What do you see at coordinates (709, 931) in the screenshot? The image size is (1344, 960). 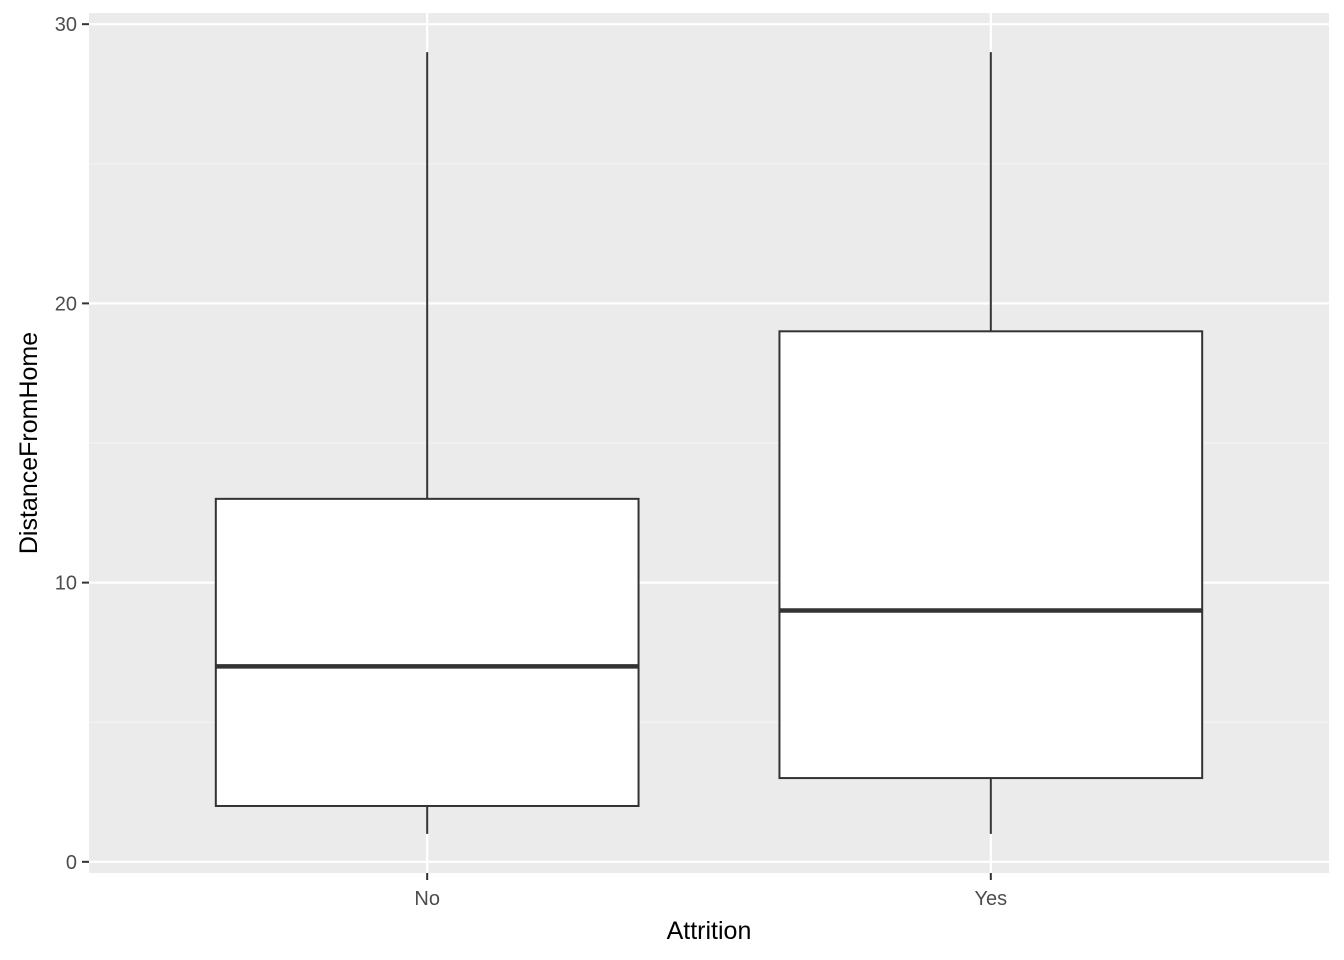 I see `x-axis-title: Attrition` at bounding box center [709, 931].